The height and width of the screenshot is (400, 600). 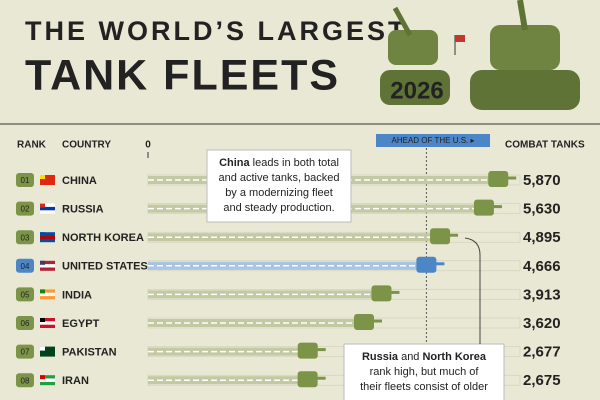 I want to click on annotation-line: Russia and North Korea, so click(x=424, y=357).